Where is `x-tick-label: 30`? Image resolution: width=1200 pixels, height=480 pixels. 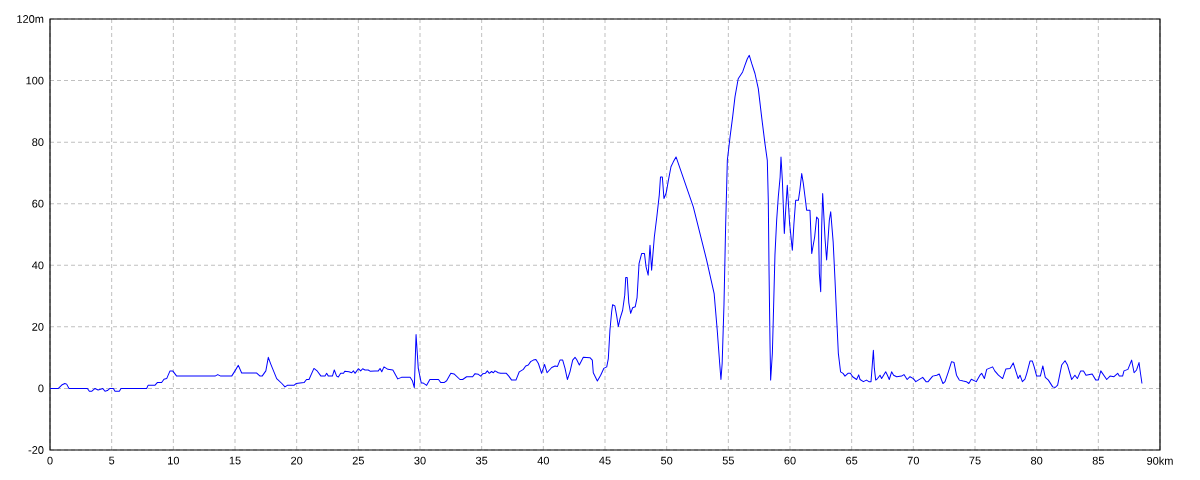
x-tick-label: 30 is located at coordinates (420, 460).